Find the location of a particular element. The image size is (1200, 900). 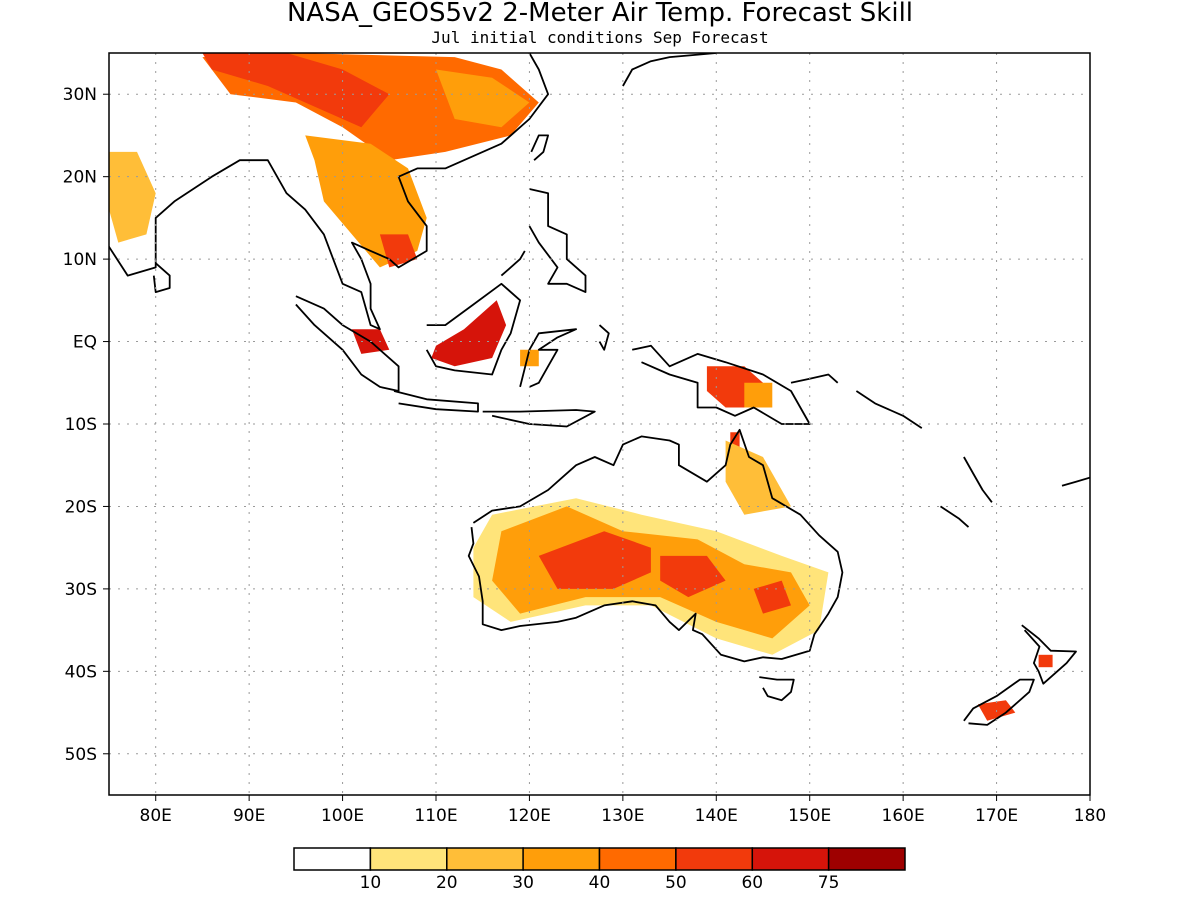

coastline-halmahera is located at coordinates (604, 337).